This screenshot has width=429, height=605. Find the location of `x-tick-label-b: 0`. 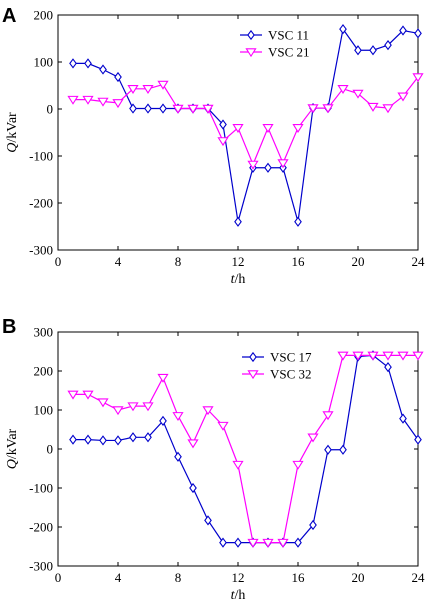

x-tick-label-b: 0 is located at coordinates (58, 577).